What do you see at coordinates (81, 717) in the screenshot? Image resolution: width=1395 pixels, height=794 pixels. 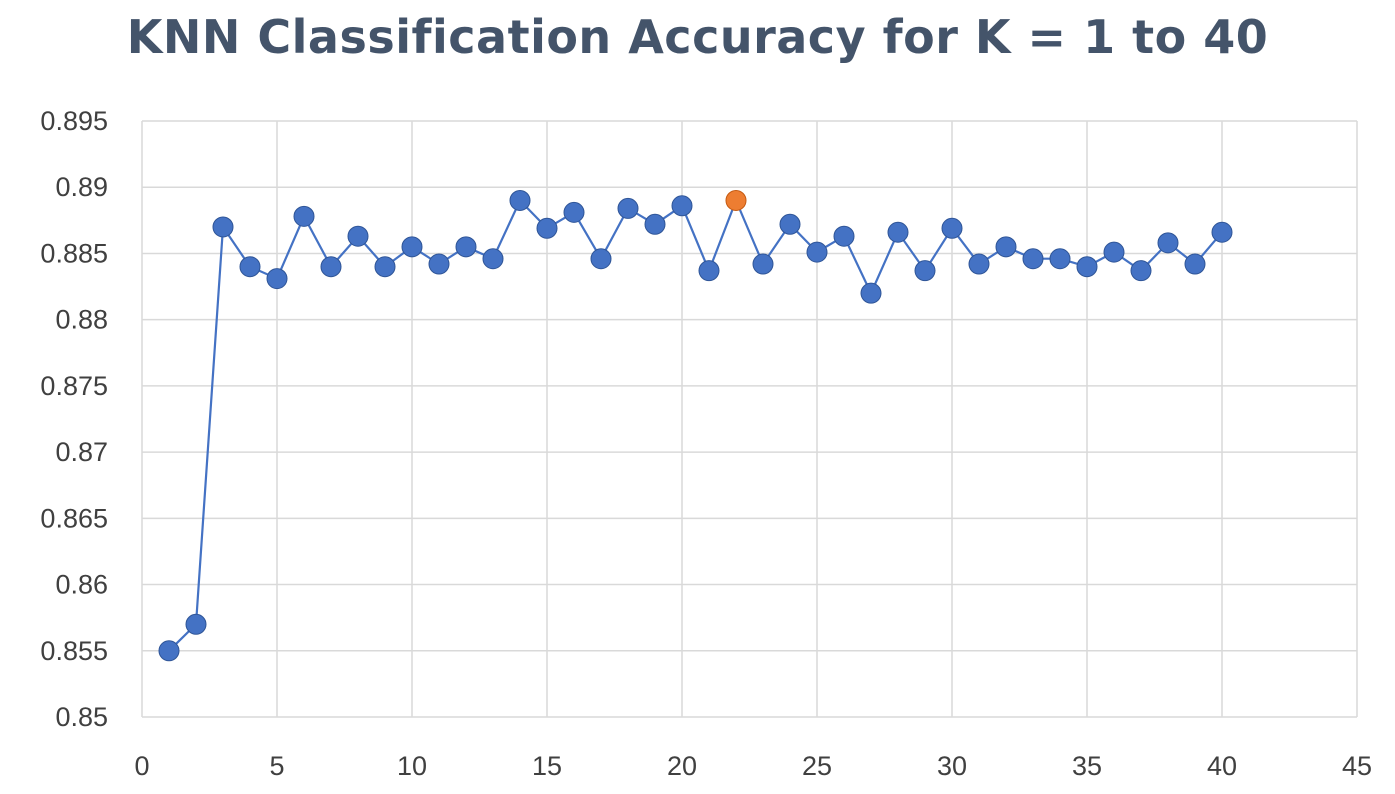 I see `y-tick-label: 0.85` at bounding box center [81, 717].